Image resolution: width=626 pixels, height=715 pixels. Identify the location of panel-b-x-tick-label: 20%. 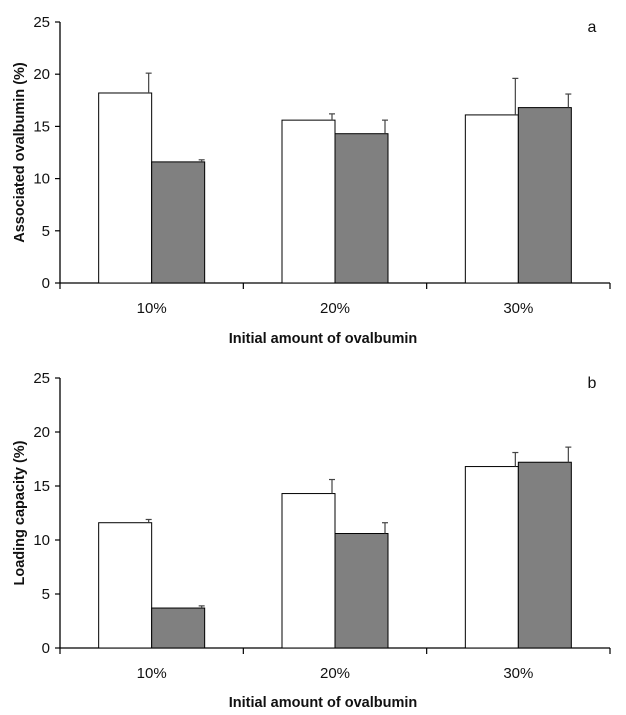
(335, 673).